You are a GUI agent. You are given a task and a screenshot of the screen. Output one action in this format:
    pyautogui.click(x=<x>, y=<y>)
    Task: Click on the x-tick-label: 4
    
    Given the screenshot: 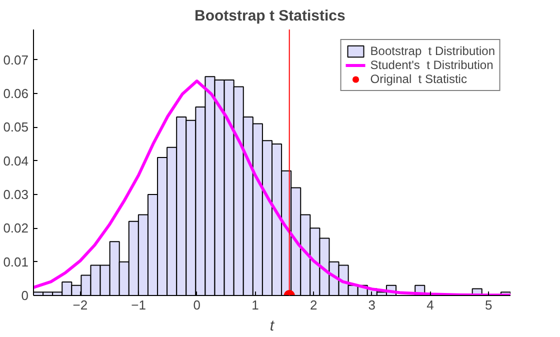 What is the action you would take?
    pyautogui.click(x=430, y=305)
    